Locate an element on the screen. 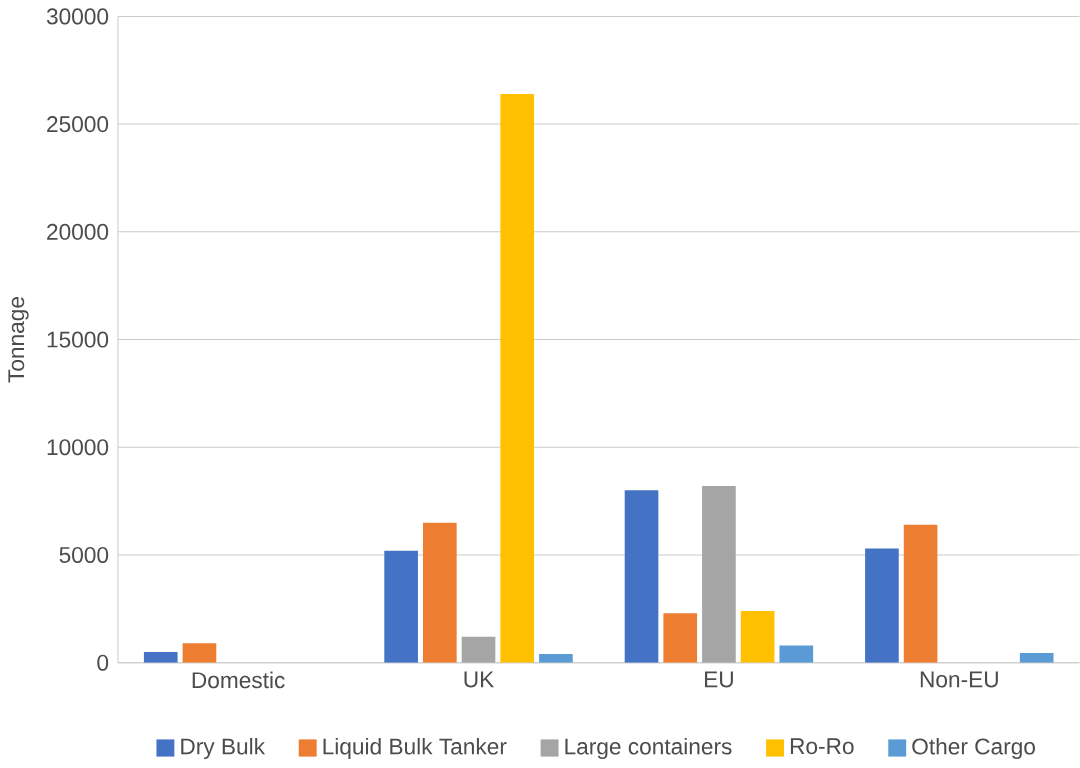 Image resolution: width=1080 pixels, height=768 pixels. x-tick-label: UK is located at coordinates (479, 679).